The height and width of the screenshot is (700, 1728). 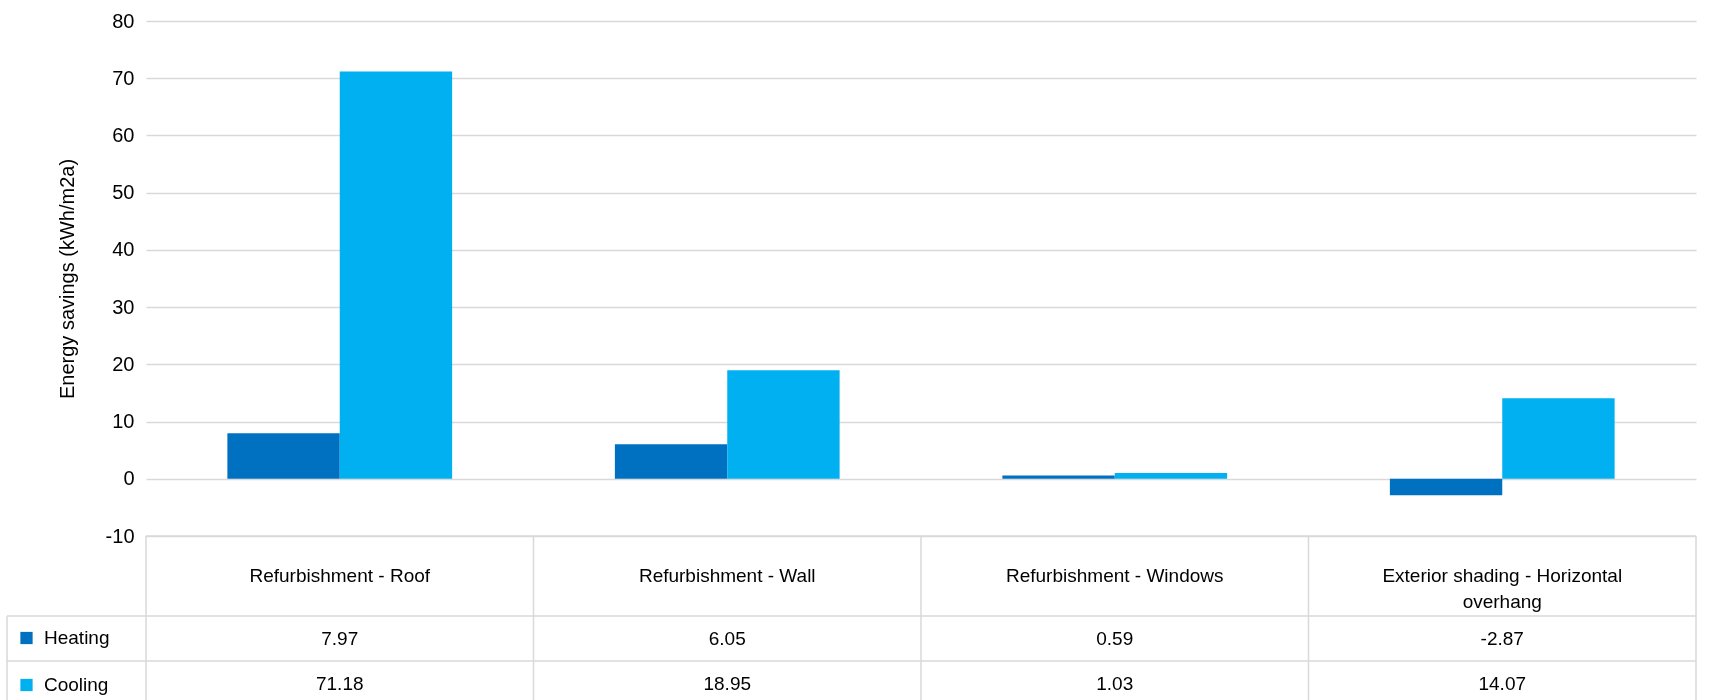 What do you see at coordinates (66, 279) in the screenshot?
I see `y-axis-title: Energy savings (kWh/m2a)` at bounding box center [66, 279].